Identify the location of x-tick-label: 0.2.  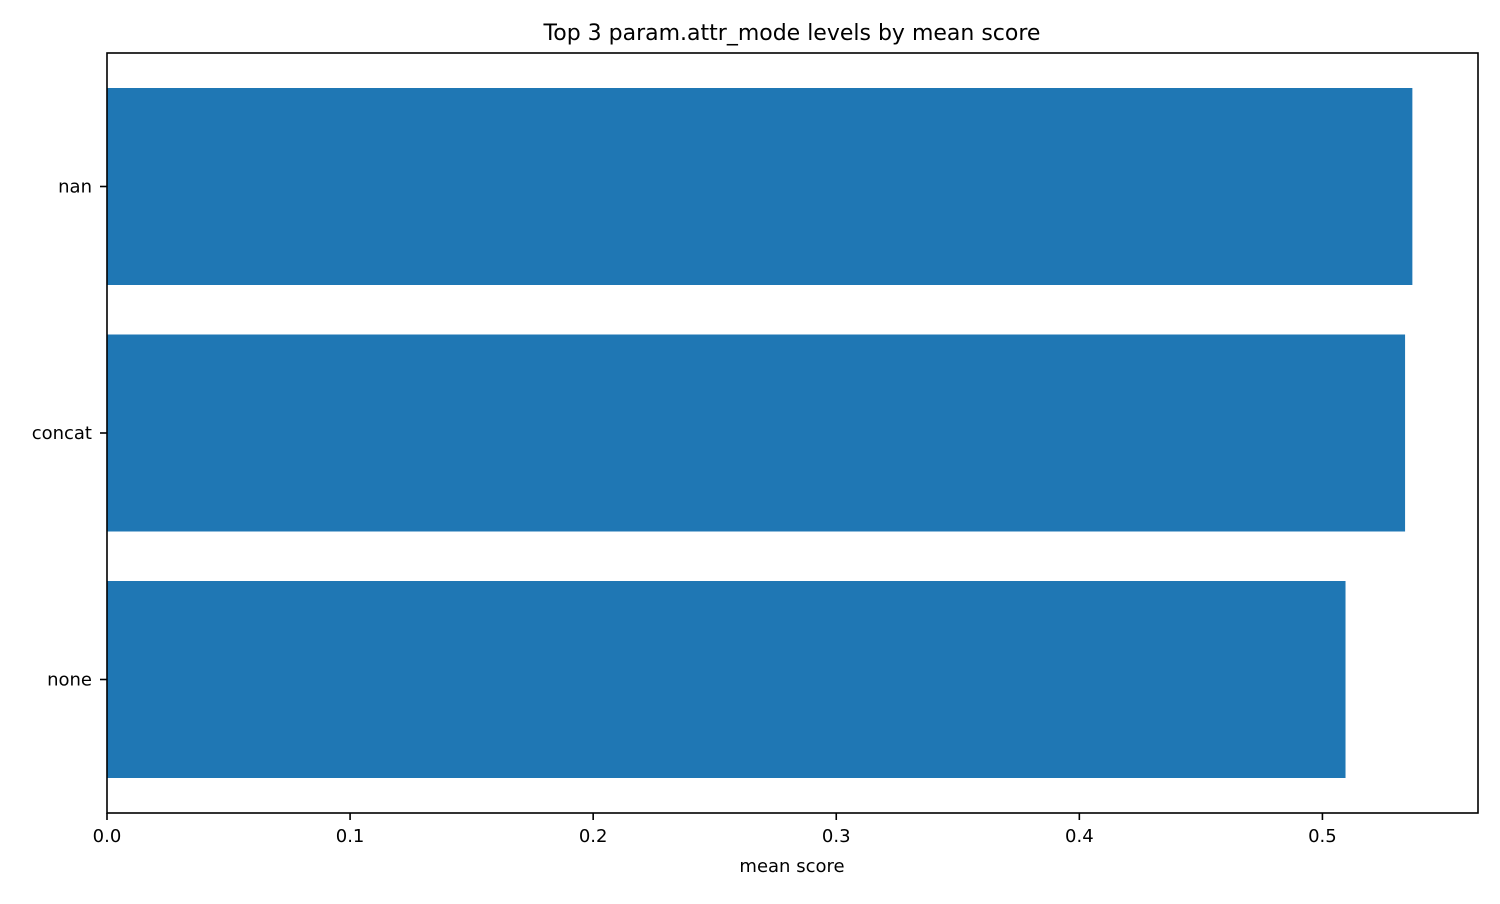
(593, 836).